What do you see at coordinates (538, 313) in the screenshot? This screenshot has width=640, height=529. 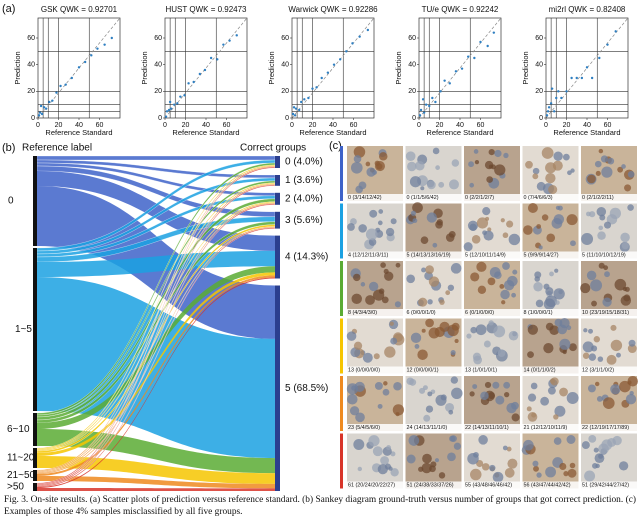 I see `example-caption: 8 (1/0/0/0/1)` at bounding box center [538, 313].